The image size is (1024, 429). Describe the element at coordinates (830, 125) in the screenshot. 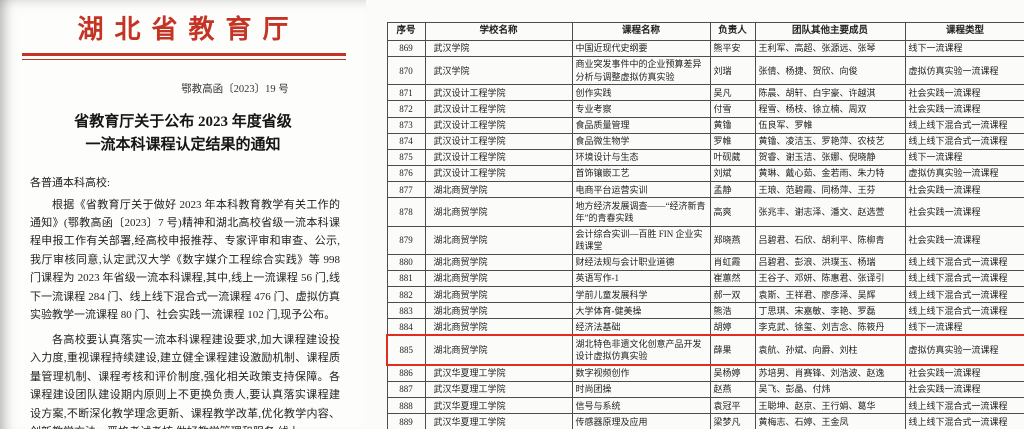

I see `cell-team: 伍良军、罗帷` at that location.